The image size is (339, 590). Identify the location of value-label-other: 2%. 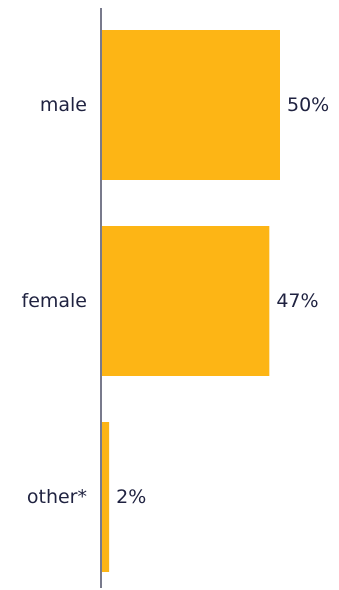
(131, 497).